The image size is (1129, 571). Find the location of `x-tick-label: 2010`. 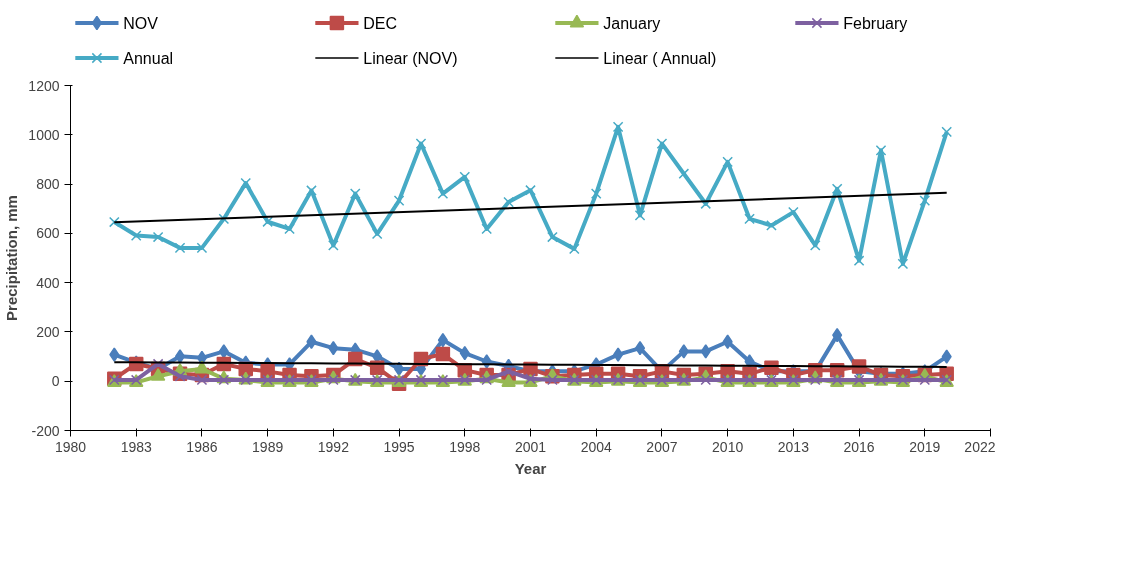

x-tick-label: 2010 is located at coordinates (728, 446).